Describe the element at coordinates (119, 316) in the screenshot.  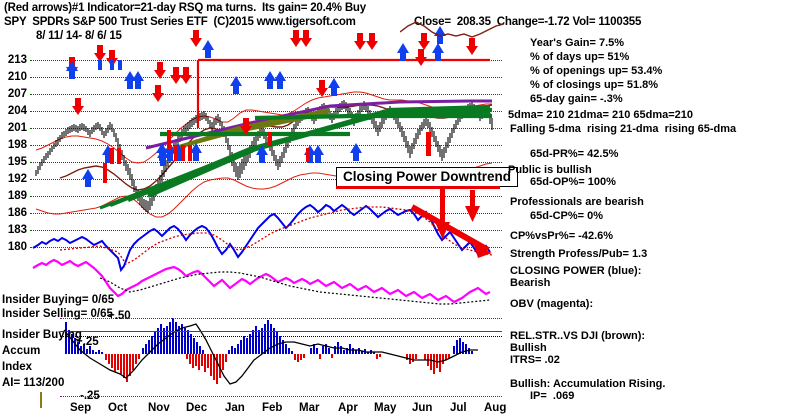
I see `accum-axis-label-plus50: +.50` at that location.